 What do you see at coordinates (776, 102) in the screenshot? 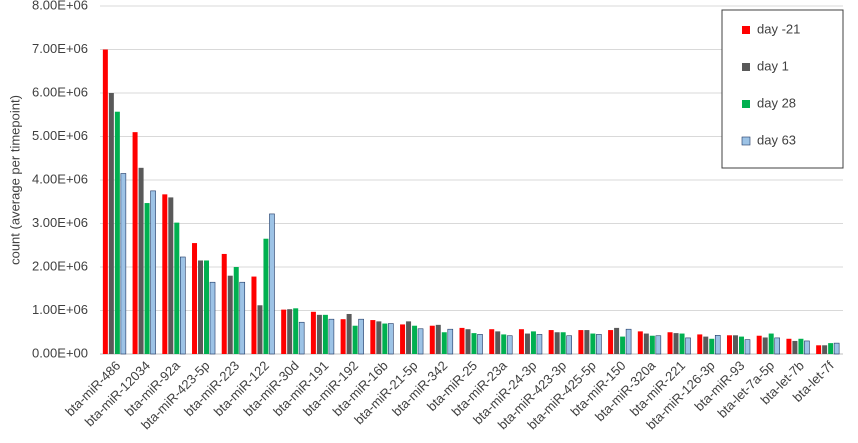
I see `legend-label: day 28` at bounding box center [776, 102].